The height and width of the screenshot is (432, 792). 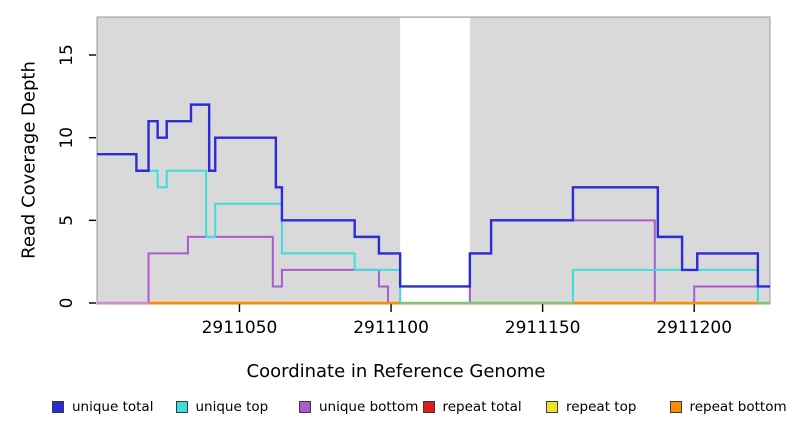 I want to click on legend-label: unique bottom, so click(x=369, y=407).